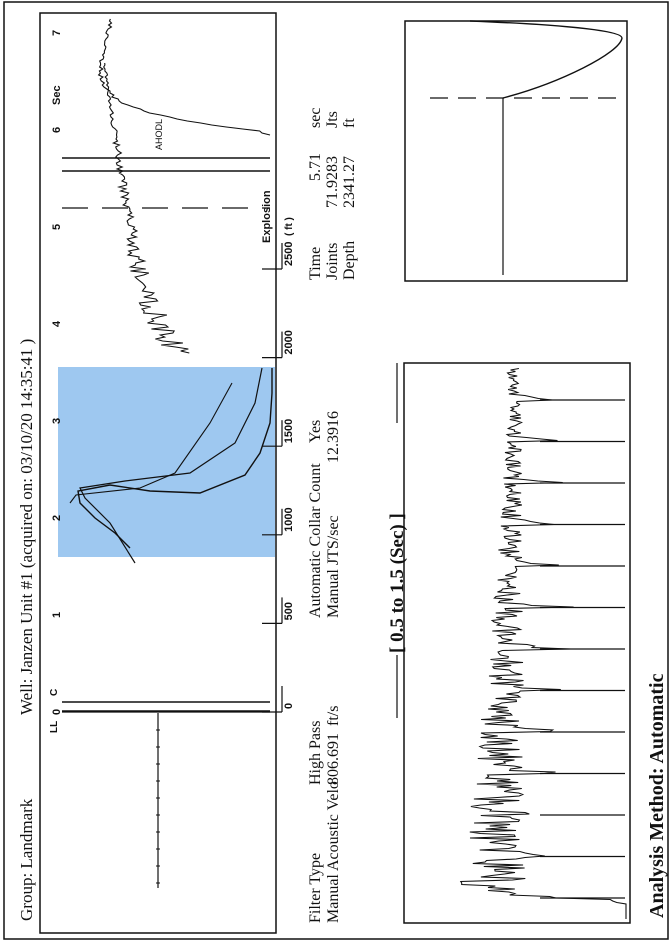 This screenshot has height=943, width=672. What do you see at coordinates (333, 566) in the screenshot?
I see `jts-label: Manual JTS/sec` at bounding box center [333, 566].